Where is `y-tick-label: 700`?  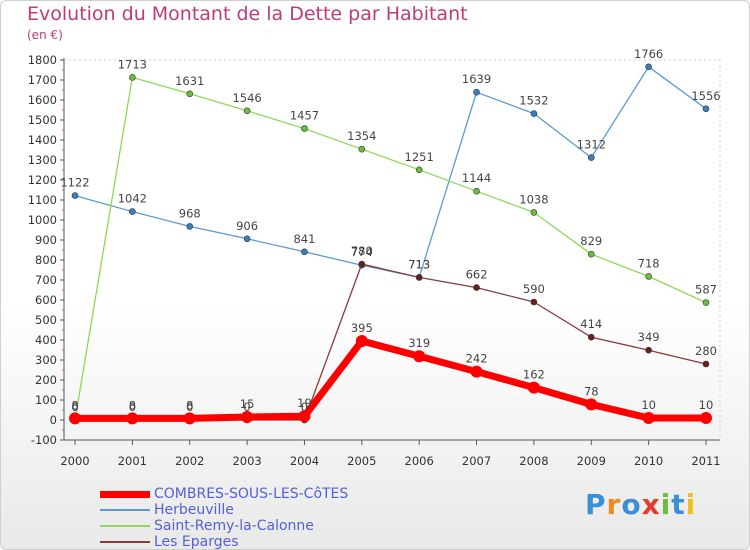
y-tick-label: 700 is located at coordinates (46, 280).